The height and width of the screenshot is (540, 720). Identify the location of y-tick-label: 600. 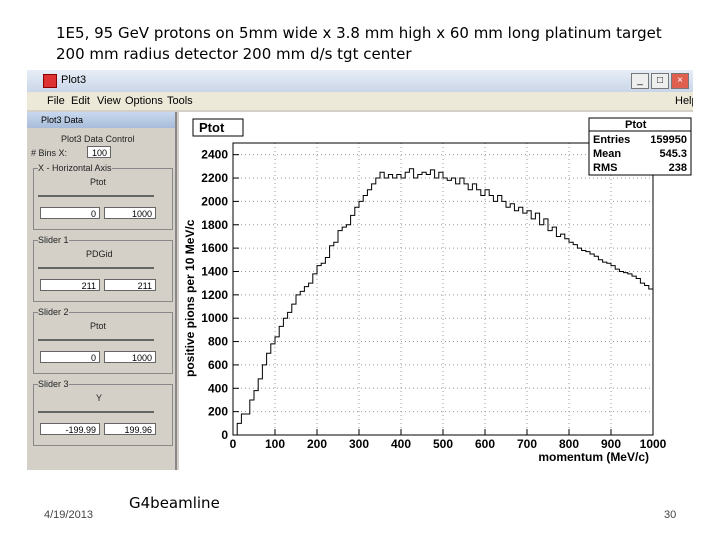
(218, 365).